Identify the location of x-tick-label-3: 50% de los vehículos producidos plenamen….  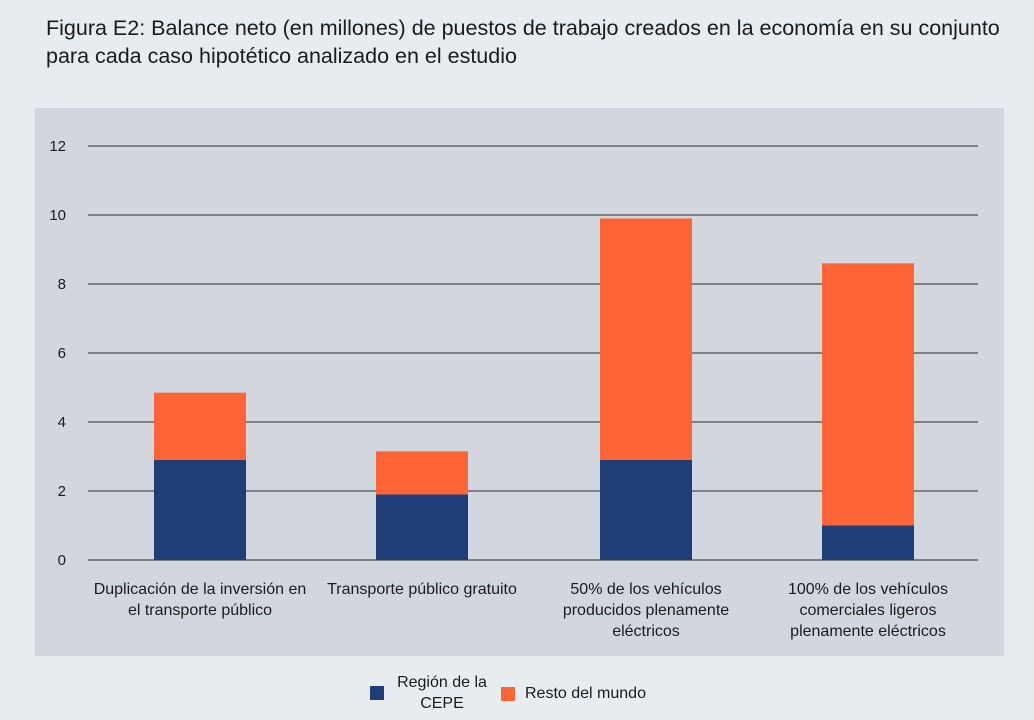
(646, 610).